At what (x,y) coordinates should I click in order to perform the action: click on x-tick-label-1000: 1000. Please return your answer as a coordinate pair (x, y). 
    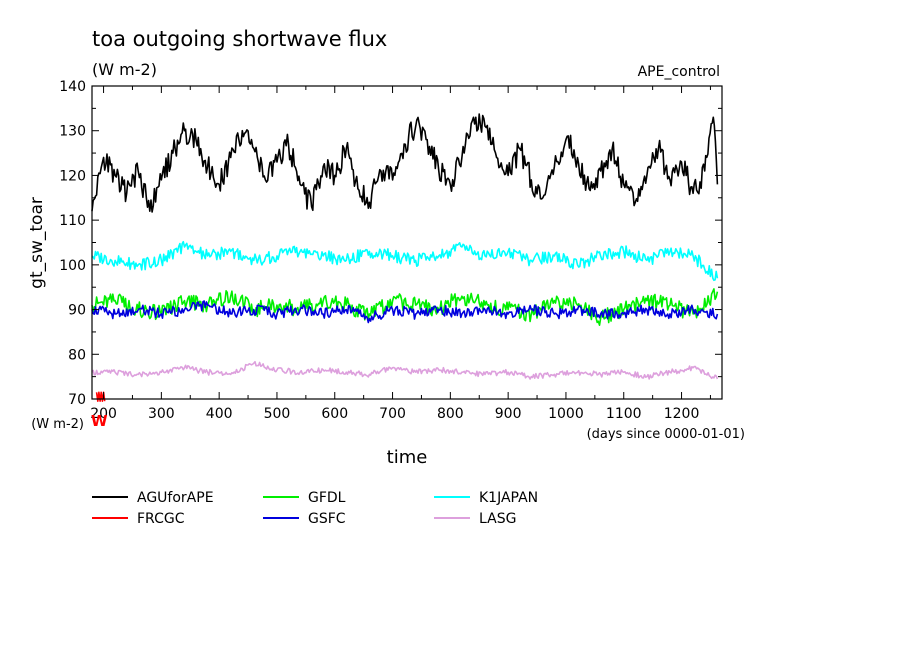
    Looking at the image, I should click on (566, 414).